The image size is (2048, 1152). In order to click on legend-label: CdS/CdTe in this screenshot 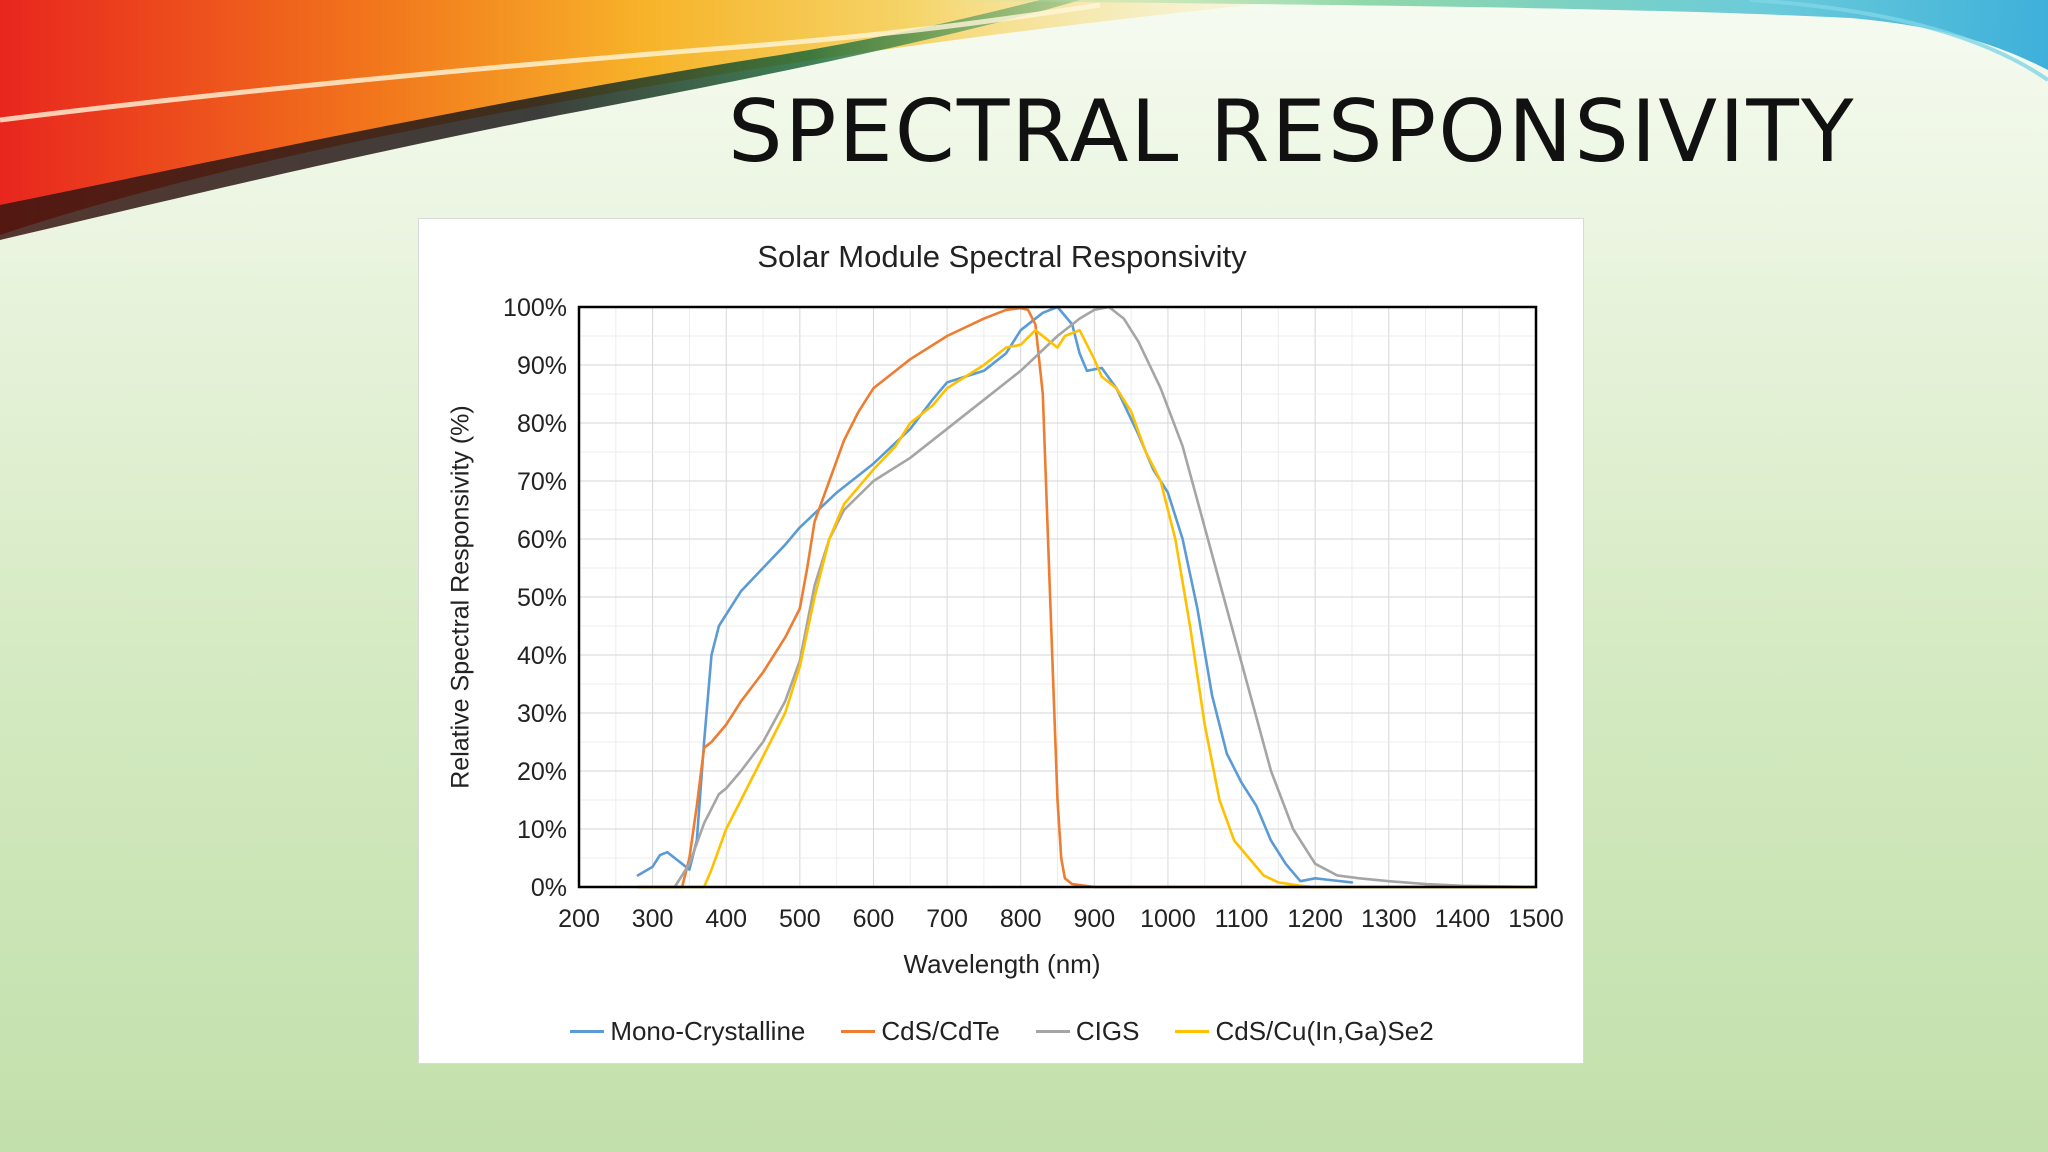, I will do `click(940, 1030)`.